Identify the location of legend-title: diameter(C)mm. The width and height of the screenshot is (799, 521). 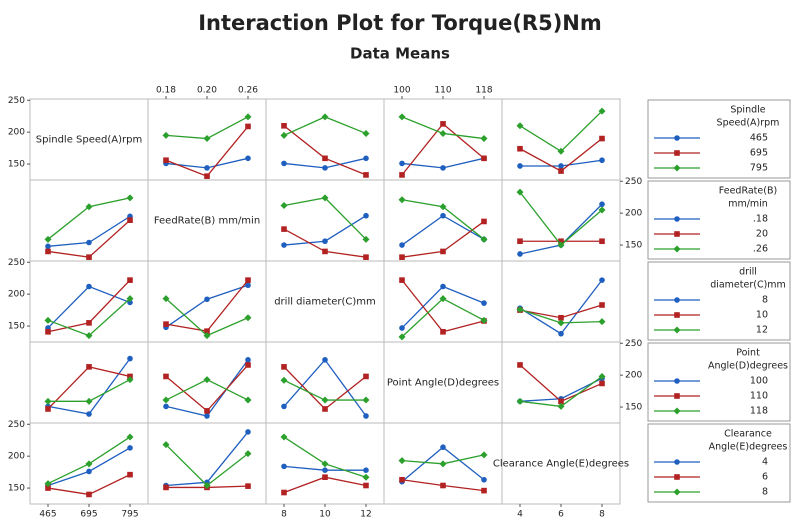
(748, 285).